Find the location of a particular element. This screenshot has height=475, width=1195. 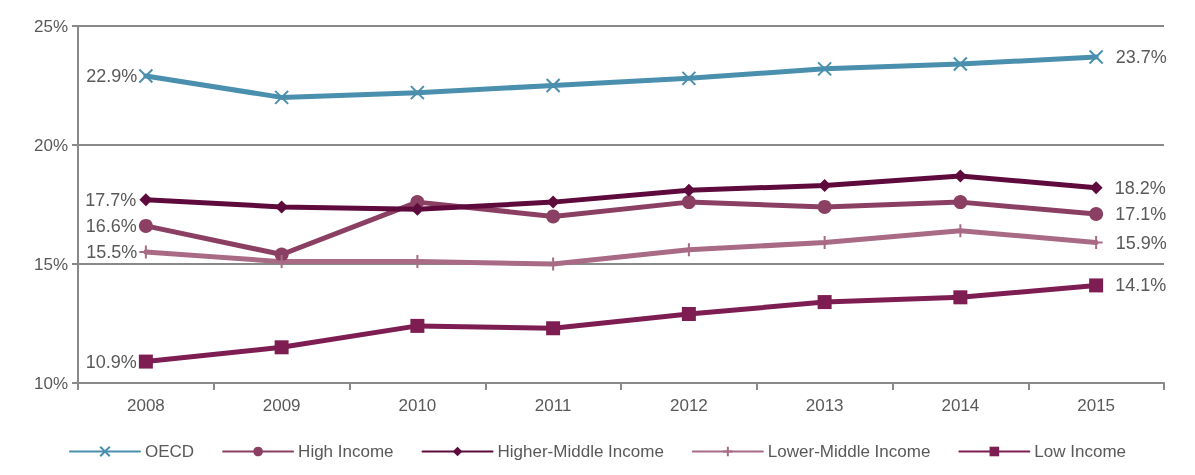

legend-label: OECD is located at coordinates (170, 451).